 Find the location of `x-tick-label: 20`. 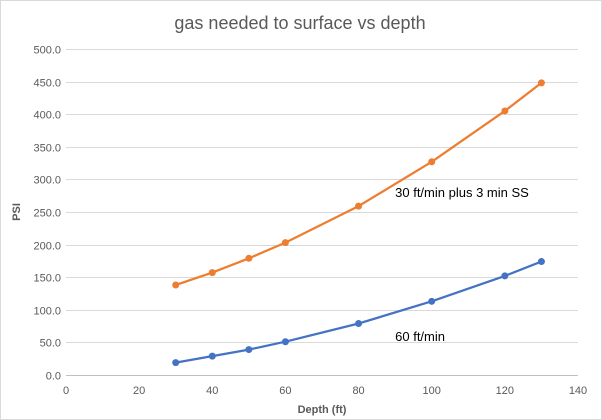

x-tick-label: 20 is located at coordinates (139, 391).